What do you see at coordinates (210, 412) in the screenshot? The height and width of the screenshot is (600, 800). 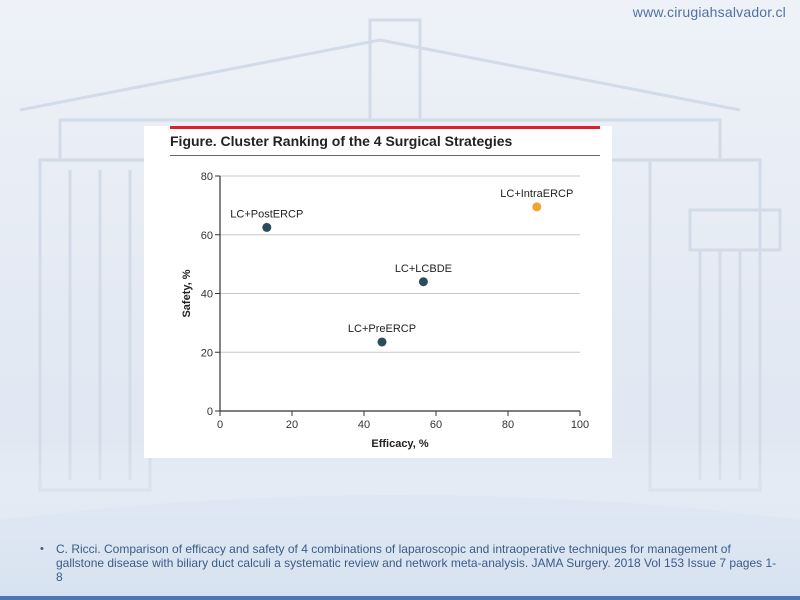 I see `y-tick-label: 0` at bounding box center [210, 412].